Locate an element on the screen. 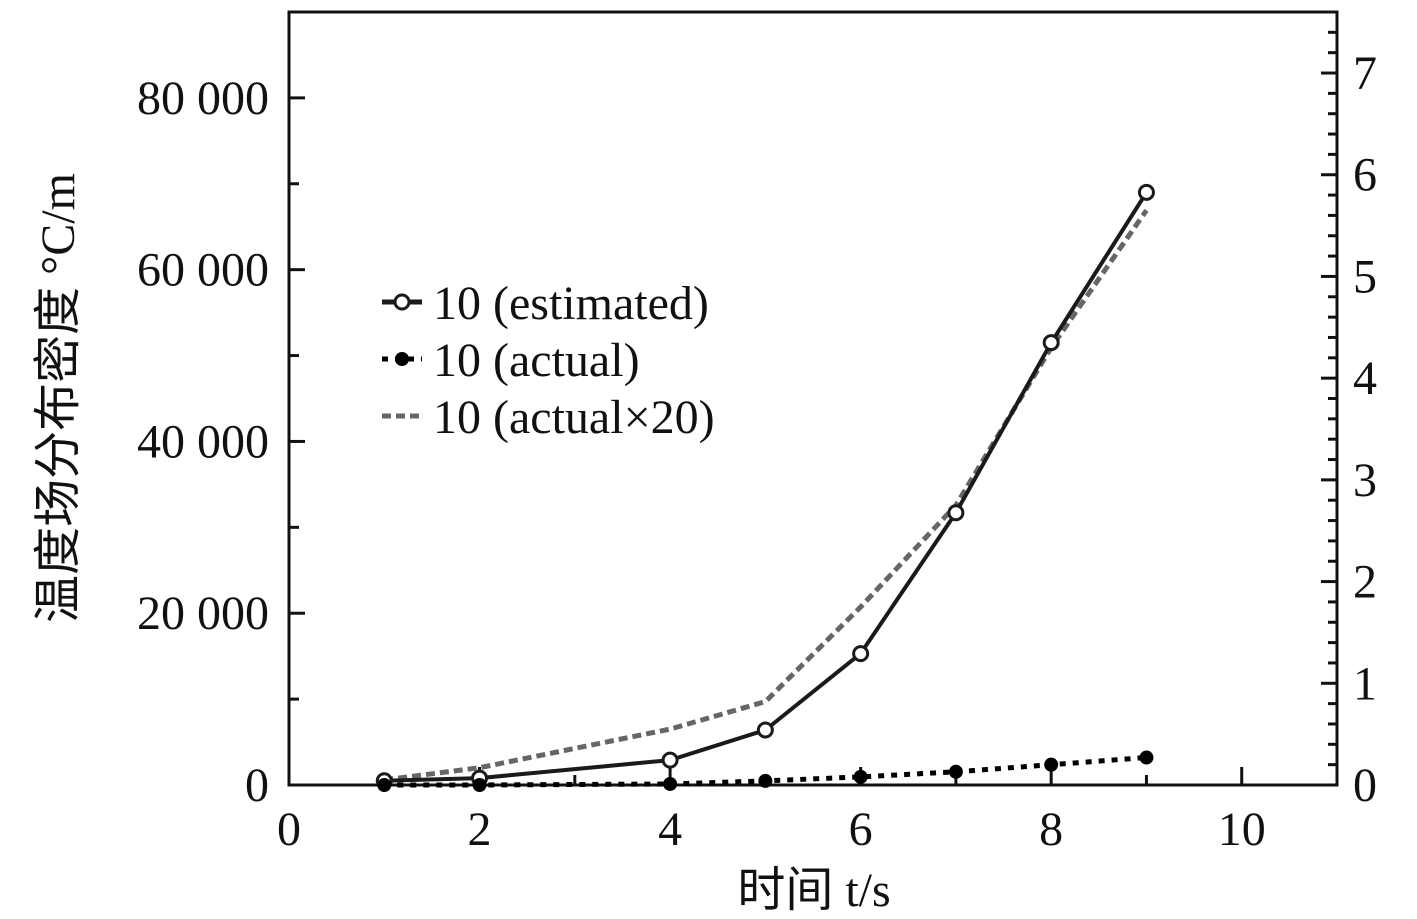  y2-tick-label: 0 is located at coordinates (1365, 785).